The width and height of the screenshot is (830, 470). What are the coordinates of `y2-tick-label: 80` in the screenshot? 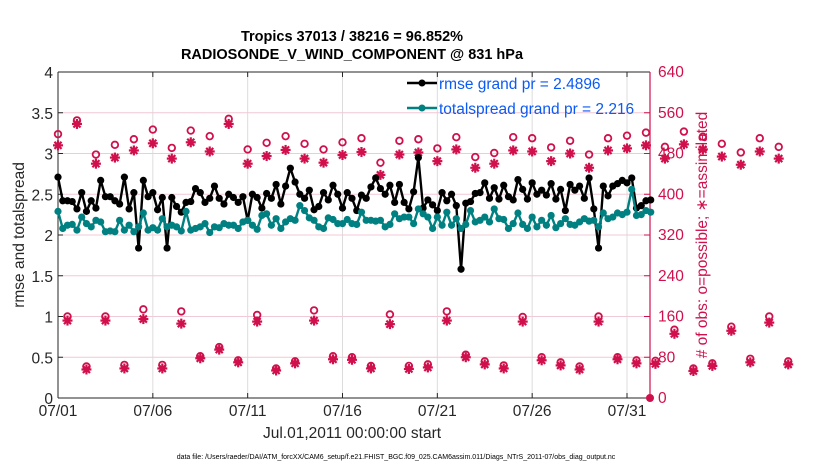 It's located at (667, 357).